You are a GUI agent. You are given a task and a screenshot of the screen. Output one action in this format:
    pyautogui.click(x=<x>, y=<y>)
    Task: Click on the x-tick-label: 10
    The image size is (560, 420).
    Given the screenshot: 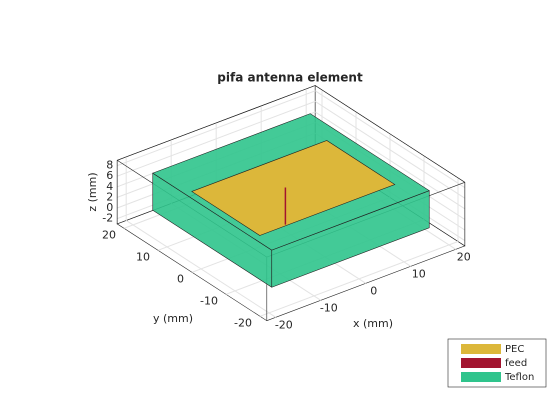 What is the action you would take?
    pyautogui.click(x=419, y=273)
    